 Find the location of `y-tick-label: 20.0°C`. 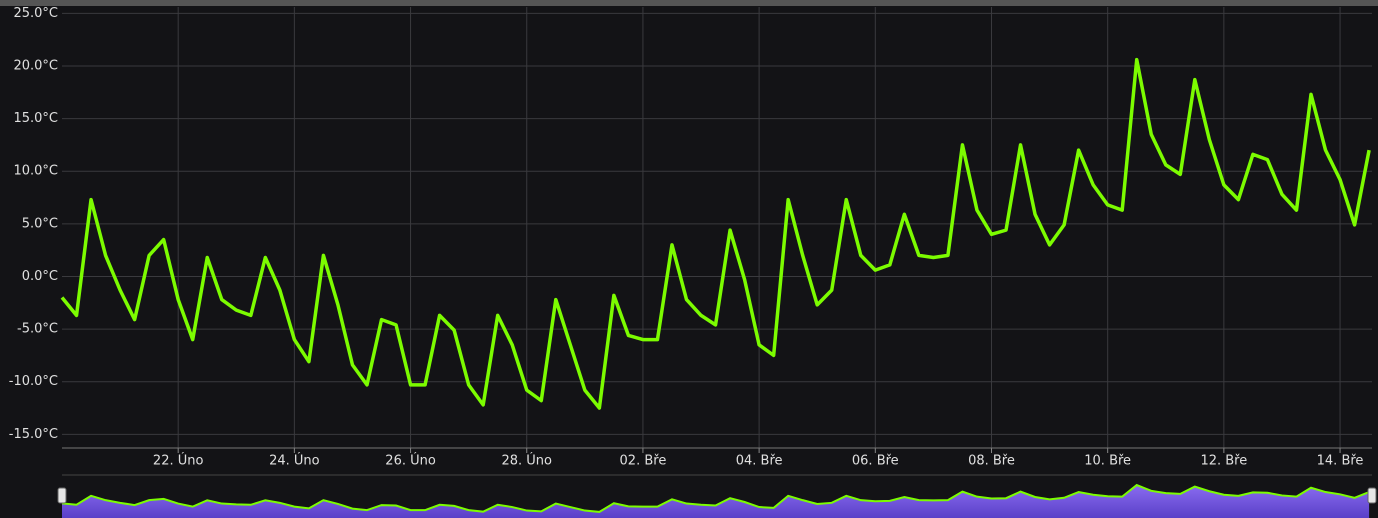

y-tick-label: 20.0°C is located at coordinates (35, 65).